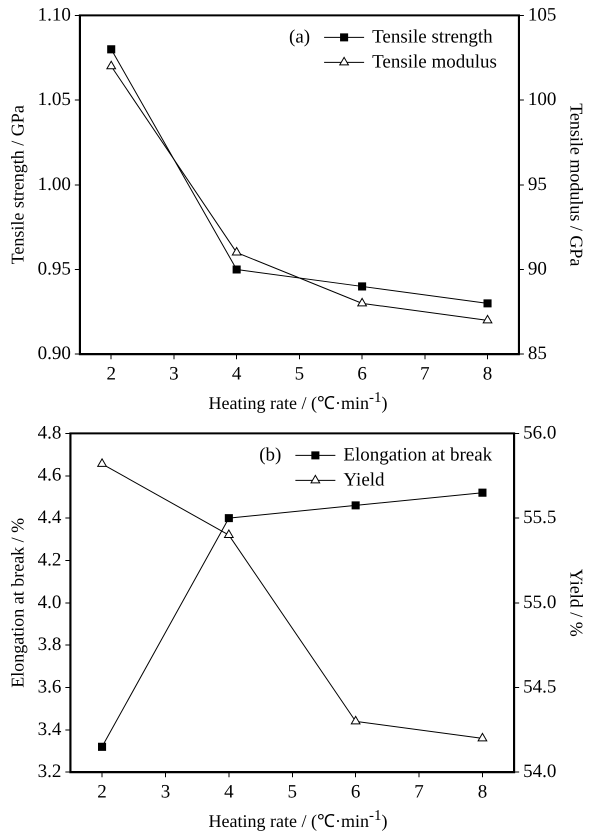  What do you see at coordinates (542, 15) in the screenshot?
I see `y2-tick-label: 105` at bounding box center [542, 15].